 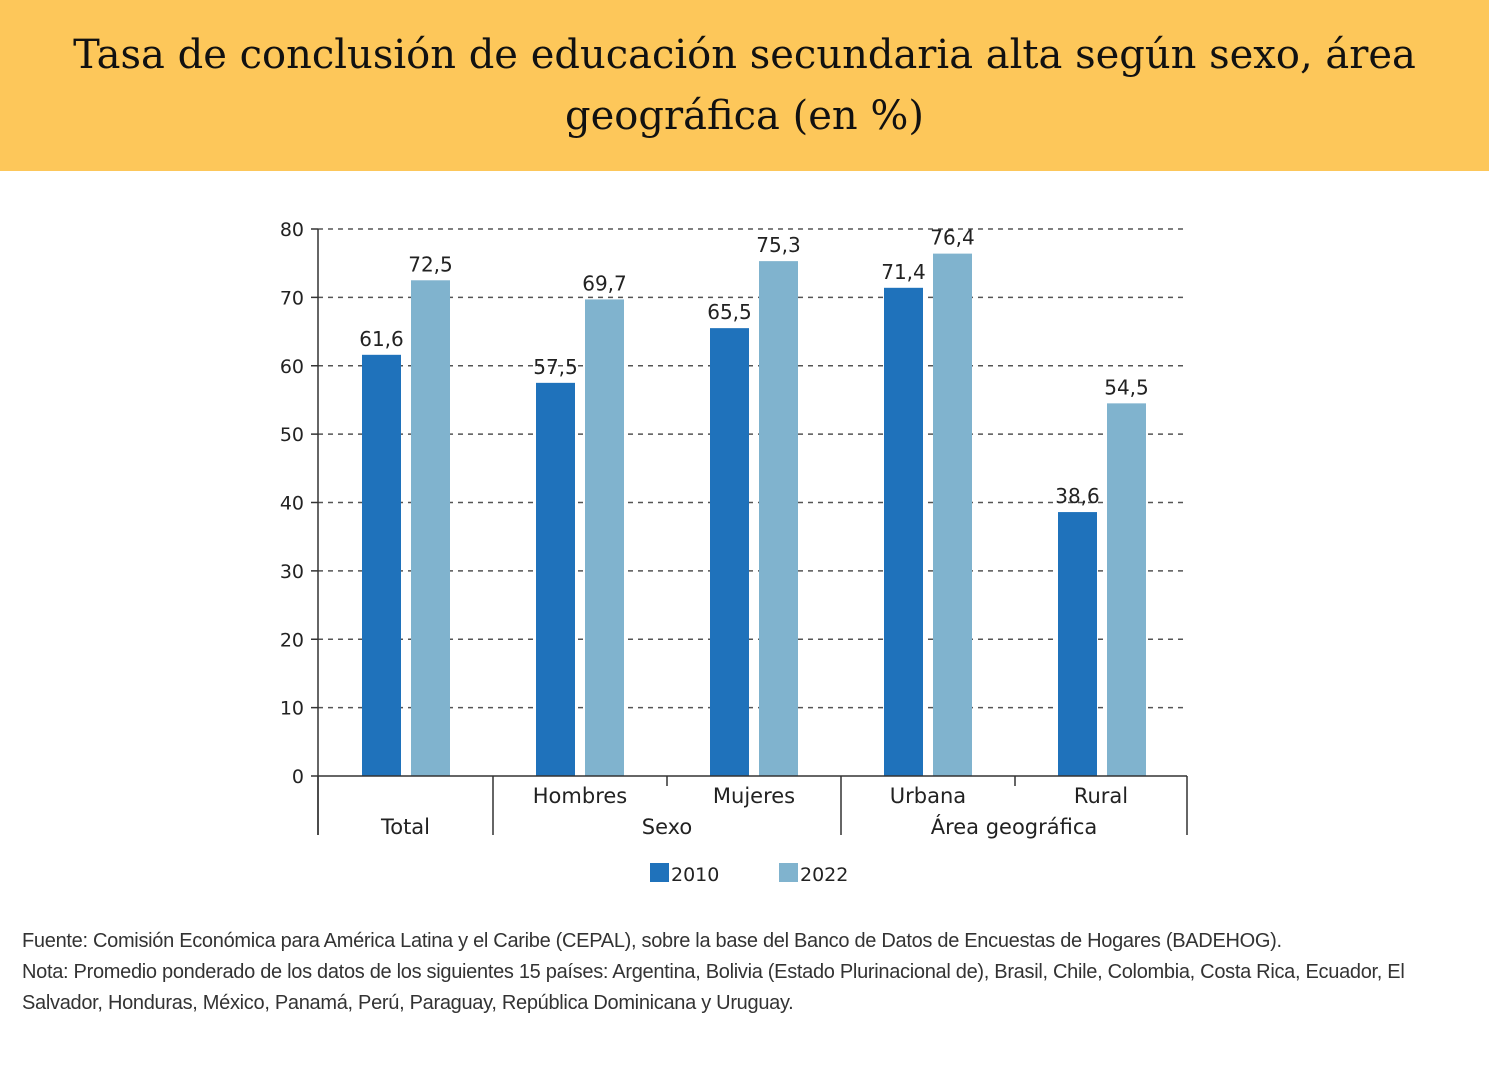 I want to click on data-label: 54,5, so click(x=1126, y=387).